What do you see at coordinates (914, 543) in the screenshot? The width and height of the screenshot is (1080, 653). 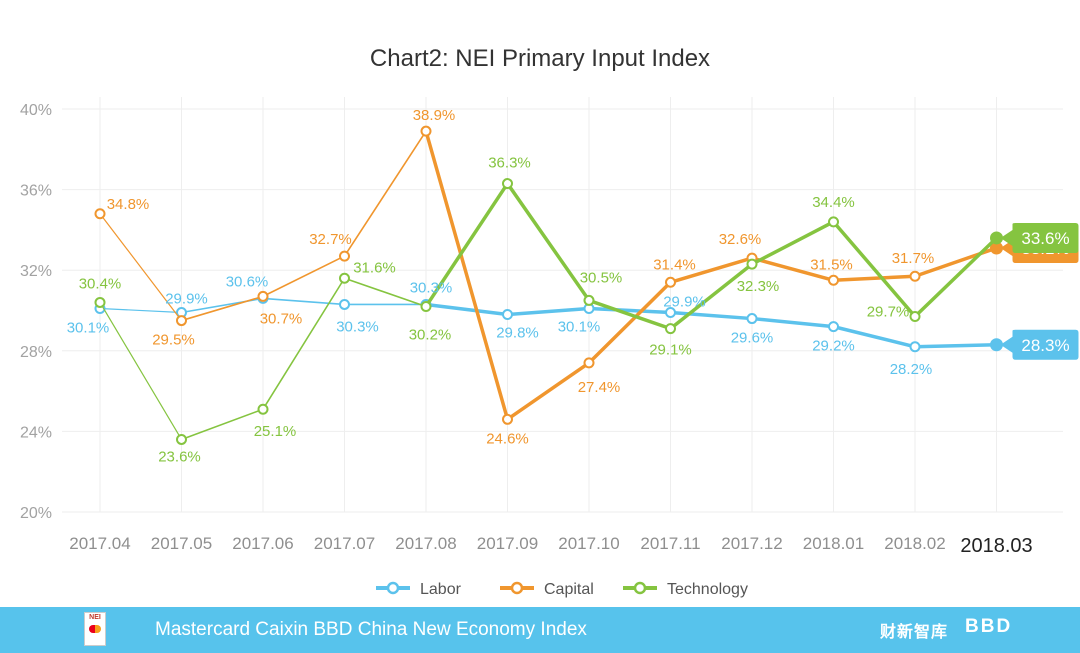 I see `x-tick-label: 2018.02` at bounding box center [914, 543].